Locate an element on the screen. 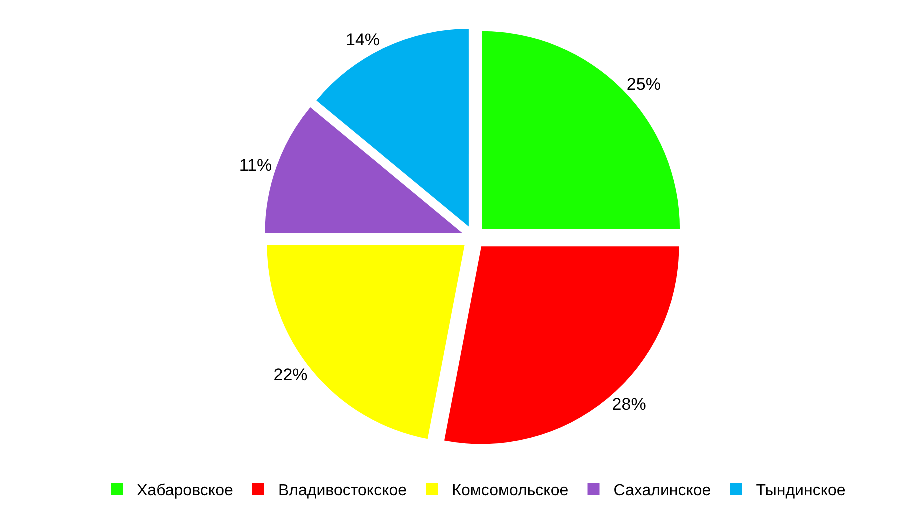 This screenshot has height=526, width=920. data-label: 25% is located at coordinates (643, 84).